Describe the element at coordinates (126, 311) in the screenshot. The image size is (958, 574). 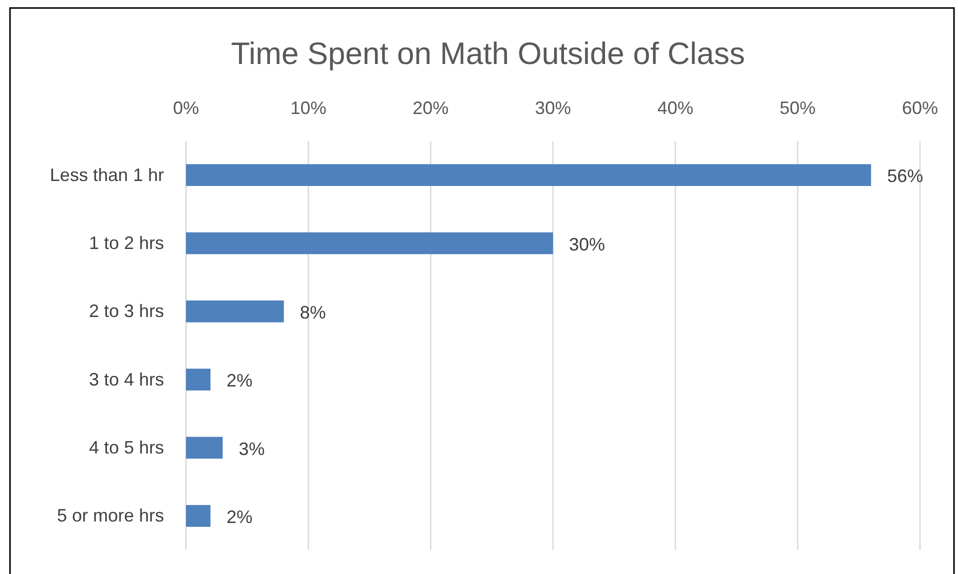
I see `y-tick-label: 2 to 3 hrs` at that location.